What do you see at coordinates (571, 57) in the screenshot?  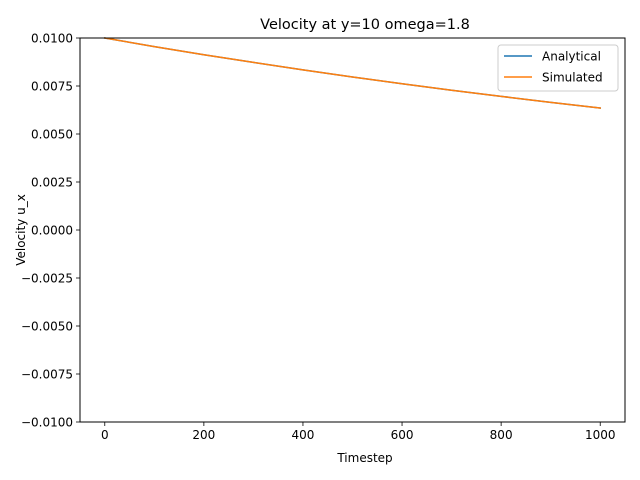 I see `legend-label-analytical: Analytical` at bounding box center [571, 57].